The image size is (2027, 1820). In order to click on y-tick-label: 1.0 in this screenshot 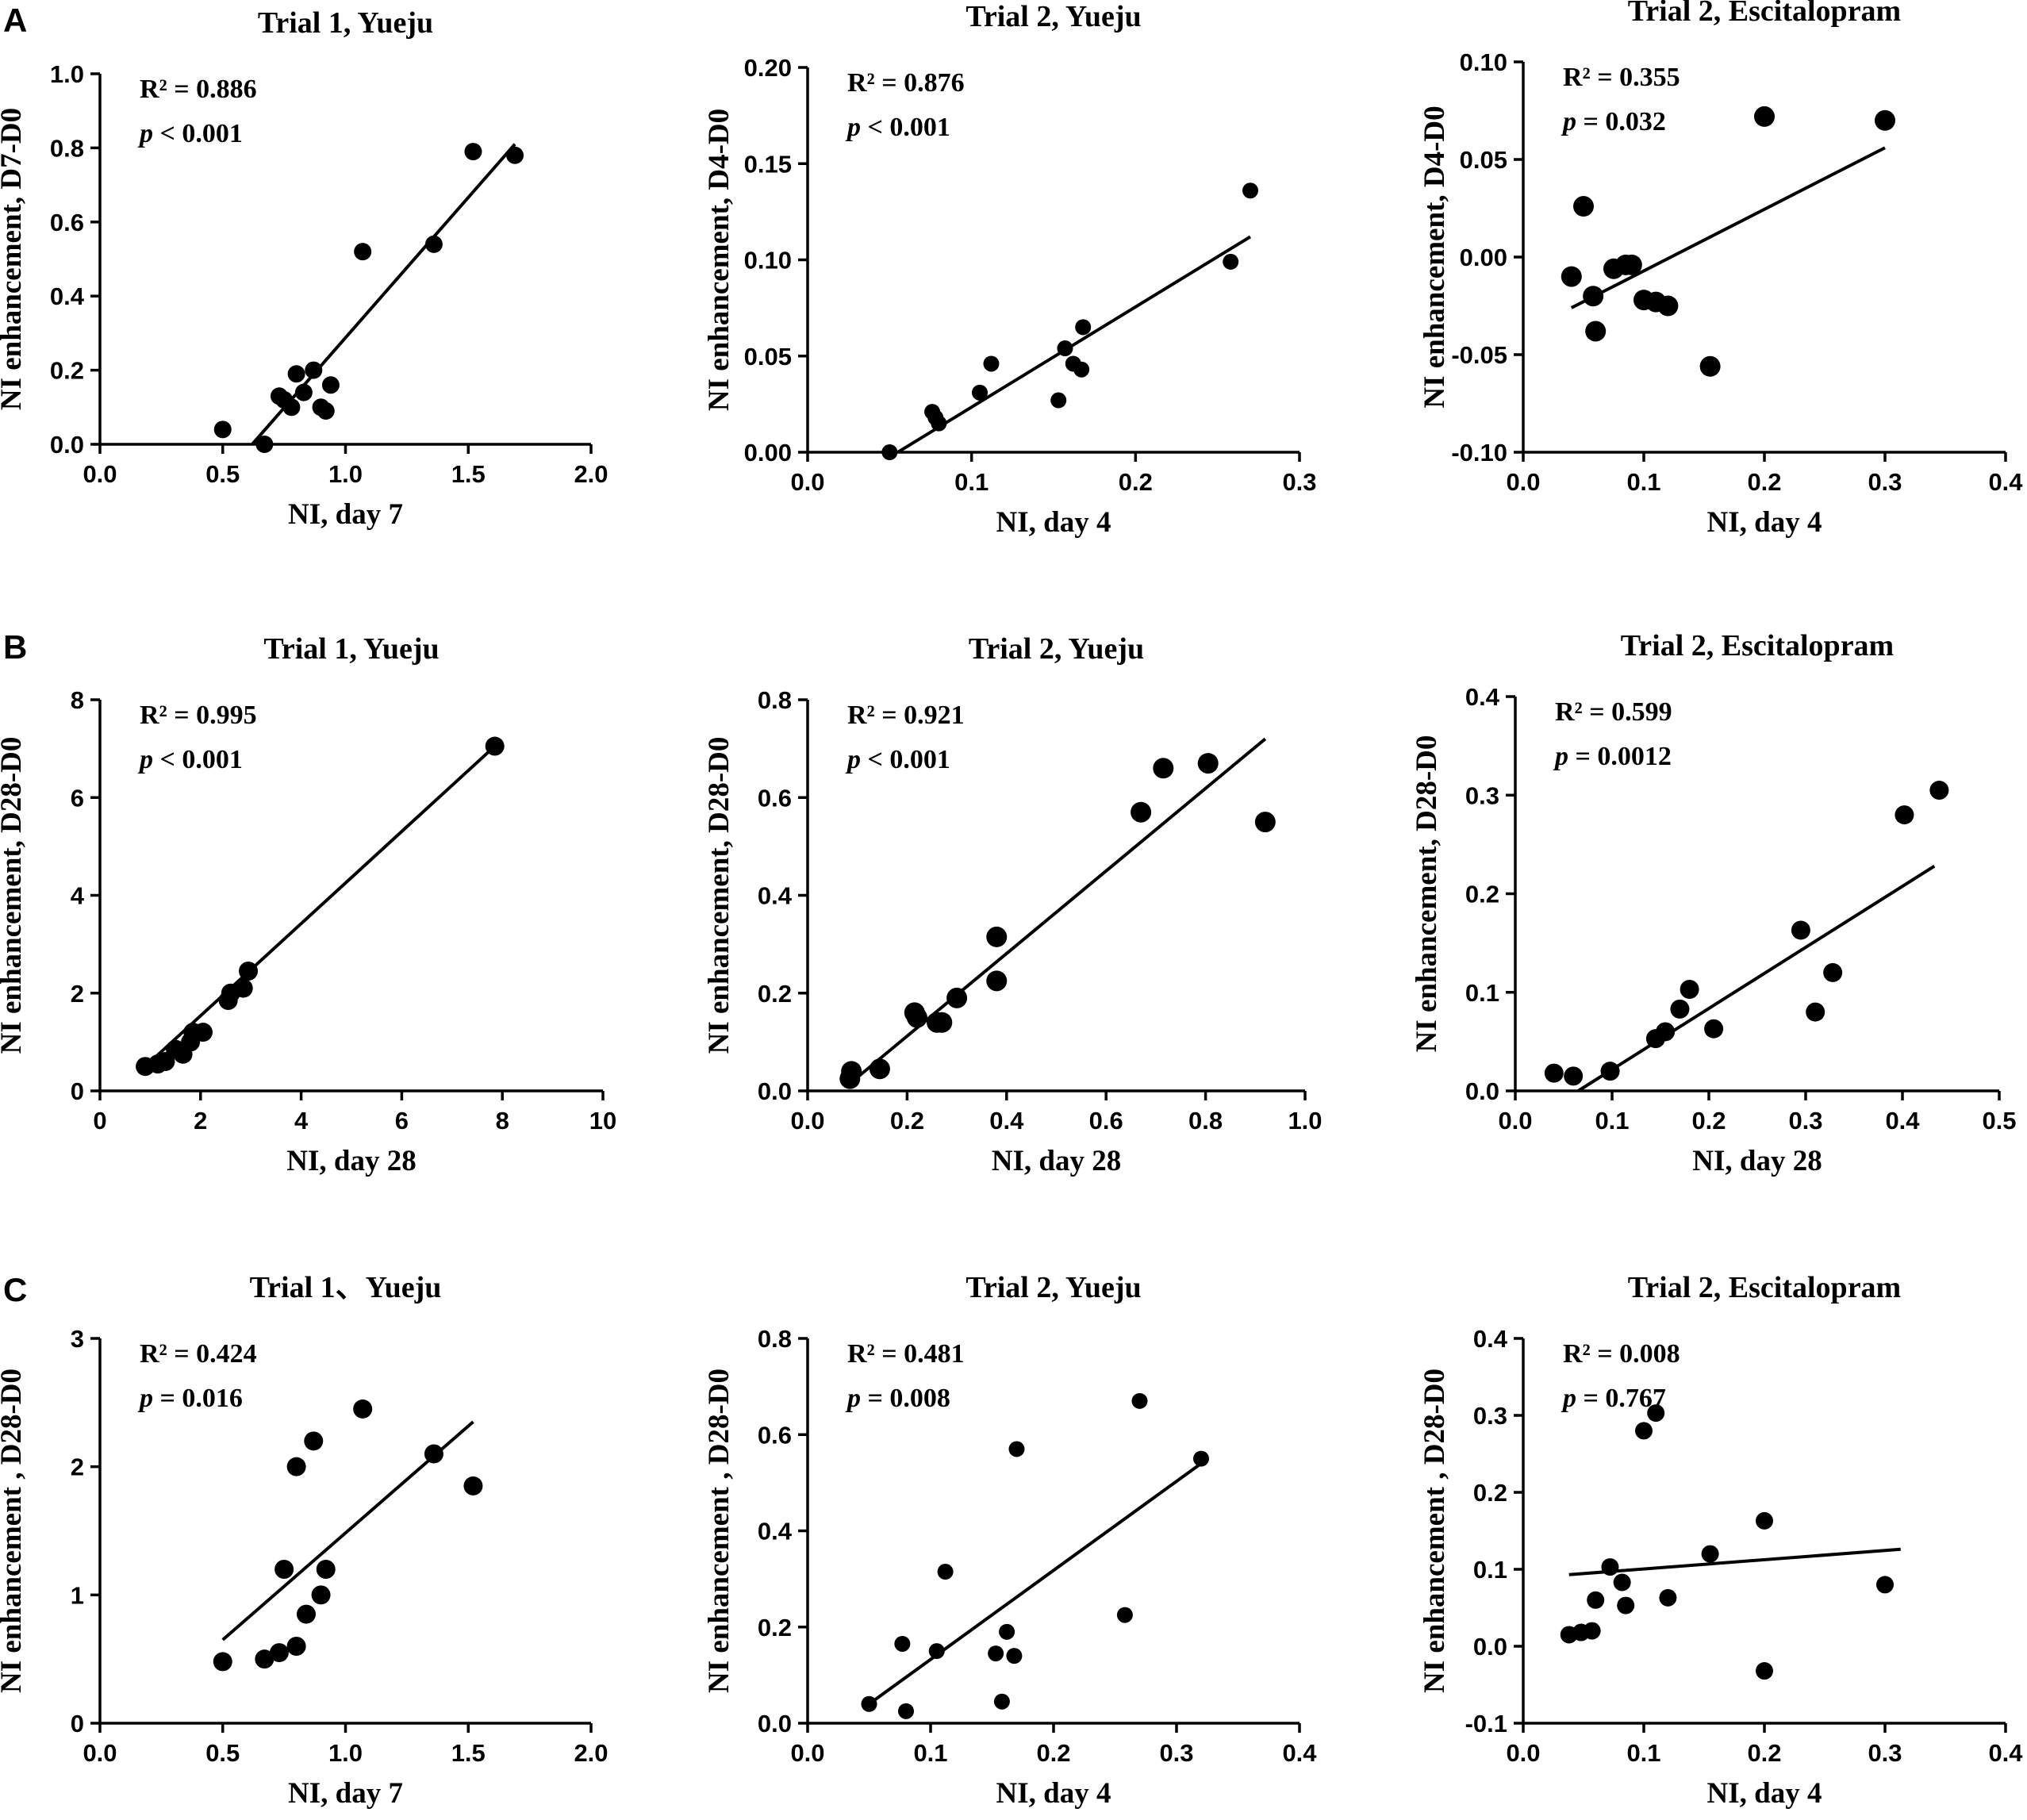, I will do `click(67, 74)`.